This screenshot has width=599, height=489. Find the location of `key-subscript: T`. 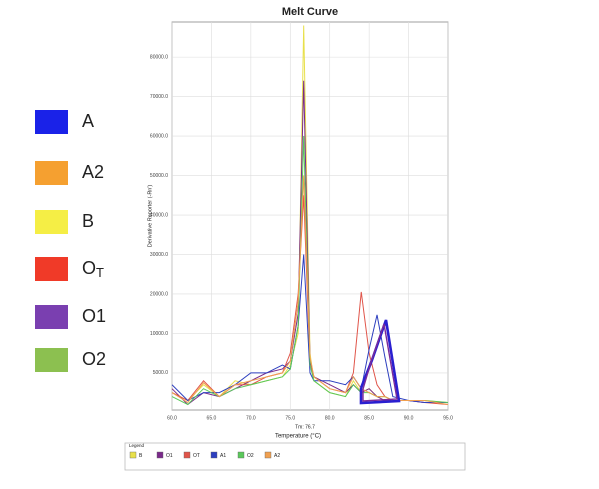

key-subscript: T is located at coordinates (100, 272).